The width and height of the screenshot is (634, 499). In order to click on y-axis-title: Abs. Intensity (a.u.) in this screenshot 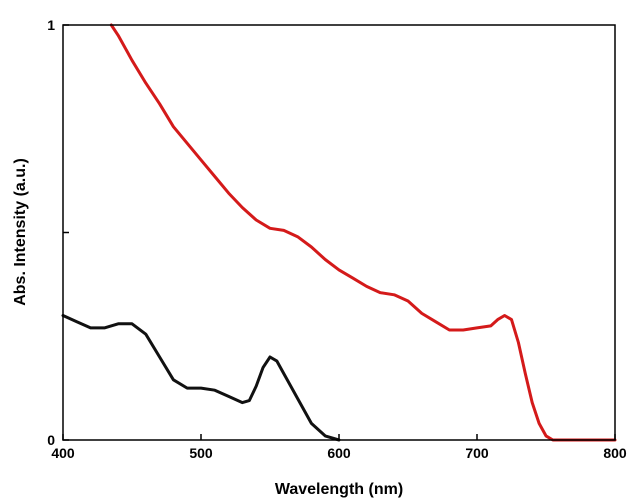, I will do `click(20, 232)`.